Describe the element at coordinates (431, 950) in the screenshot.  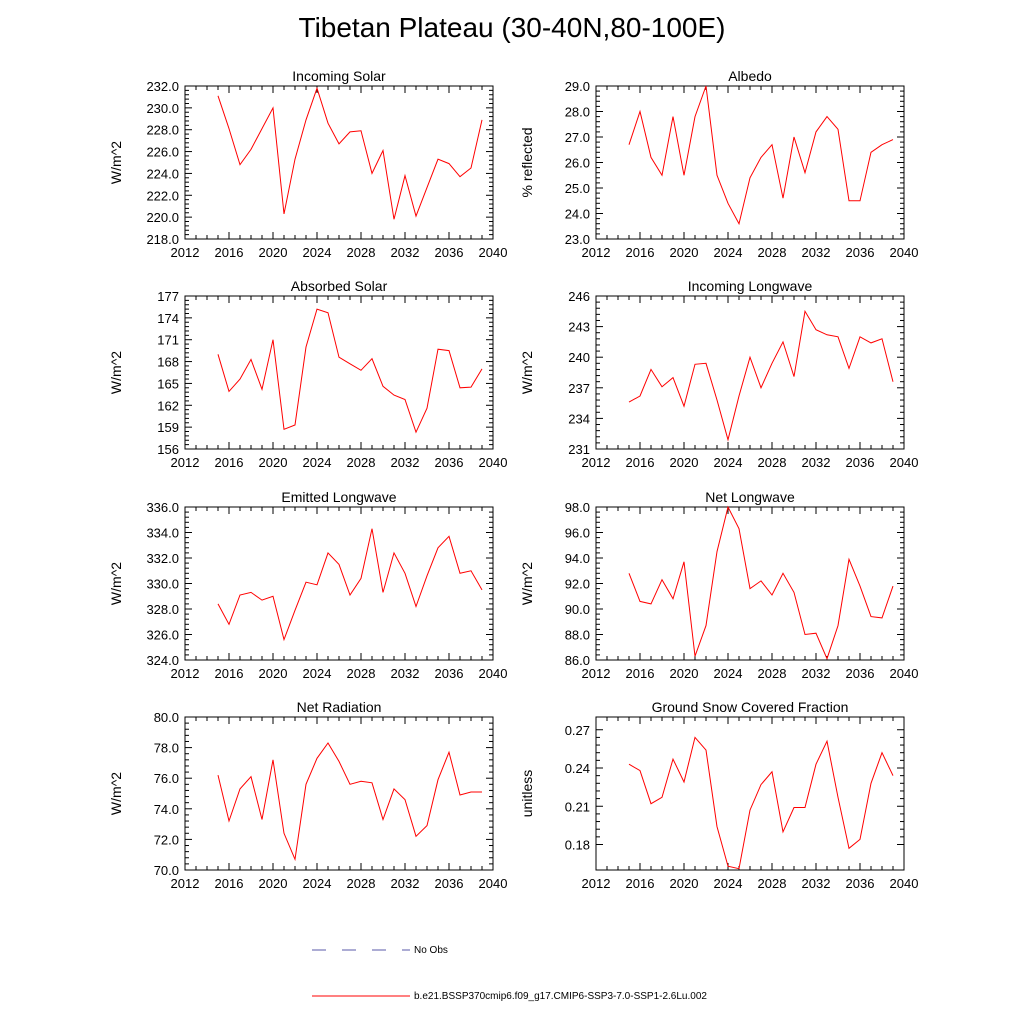
I see `legend-label-no-obs: No Obs` at that location.